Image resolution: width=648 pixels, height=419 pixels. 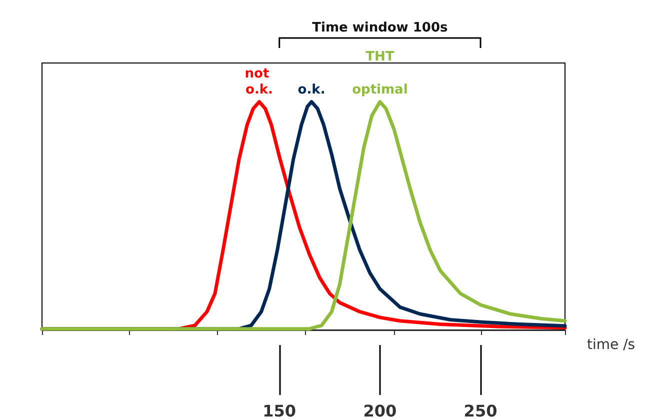 What do you see at coordinates (380, 410) in the screenshot?
I see `x-tick-label: 200` at bounding box center [380, 410].